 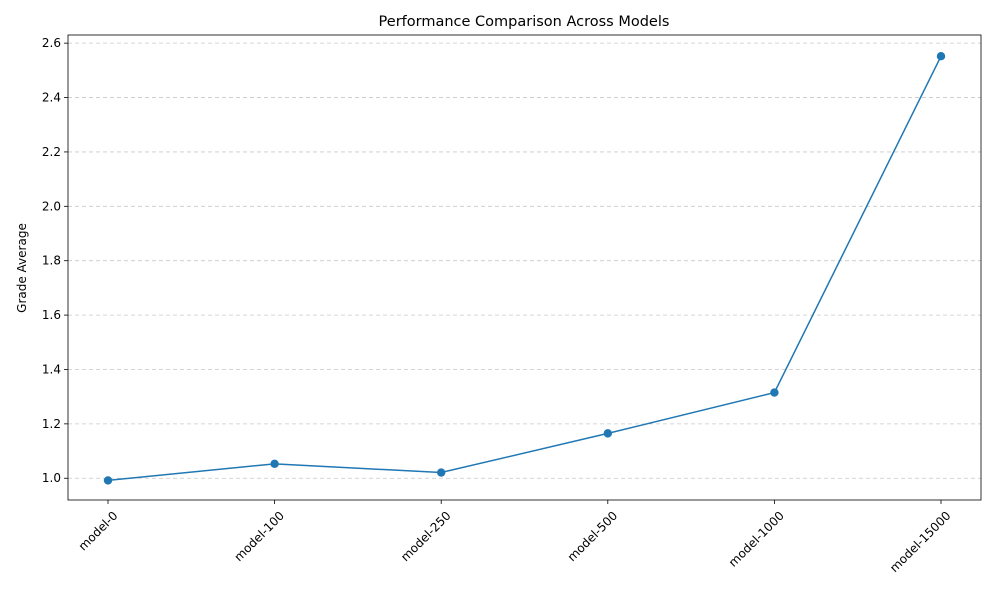 What do you see at coordinates (51, 261) in the screenshot?
I see `y-tick-label-4: 1.8` at bounding box center [51, 261].